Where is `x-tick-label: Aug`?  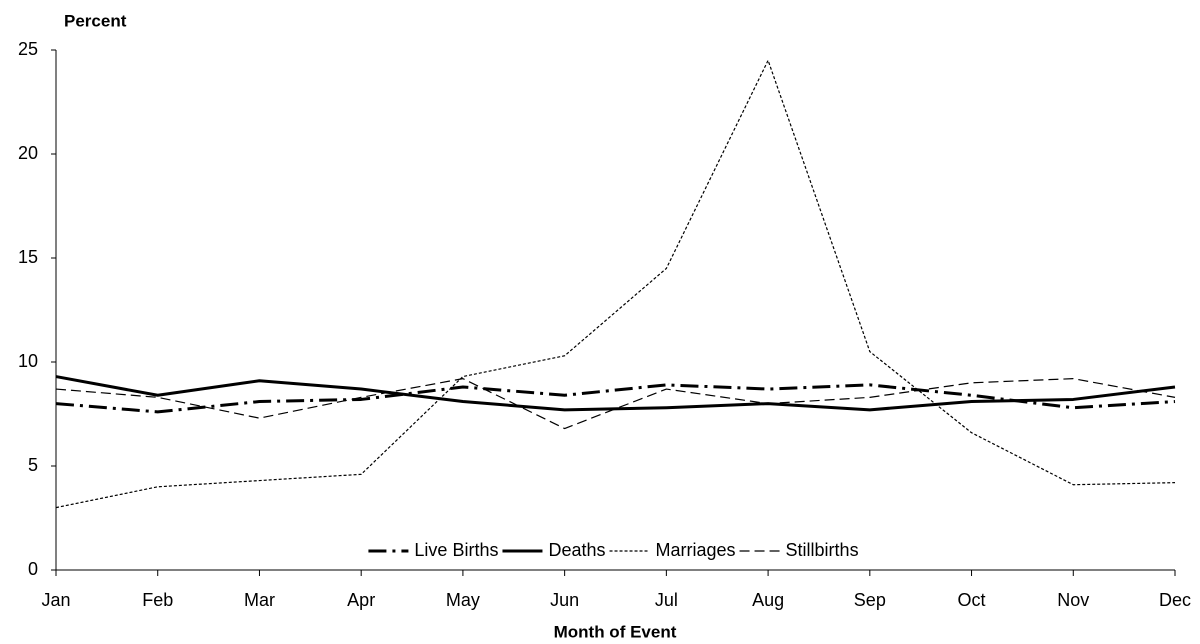 x-tick-label: Aug is located at coordinates (768, 600).